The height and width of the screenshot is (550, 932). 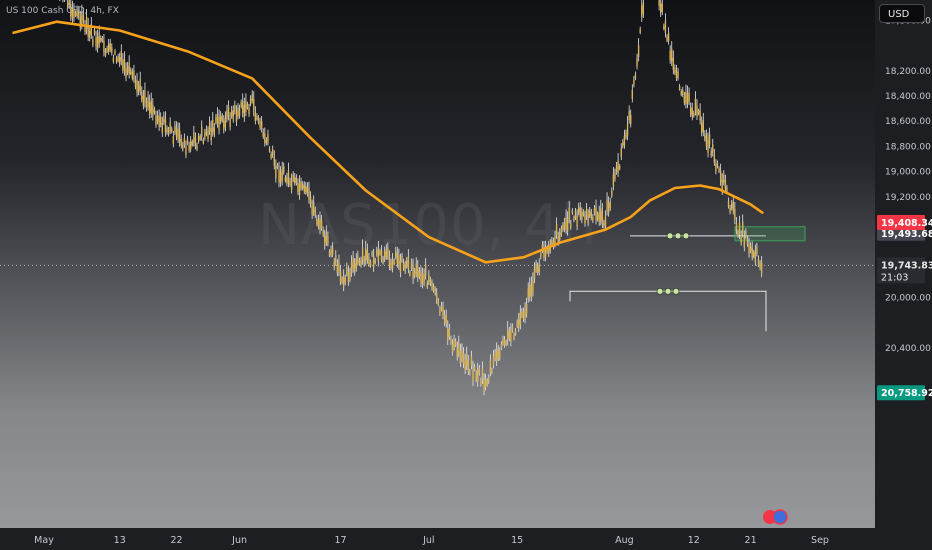 I want to click on currency-button: USD, so click(x=902, y=13).